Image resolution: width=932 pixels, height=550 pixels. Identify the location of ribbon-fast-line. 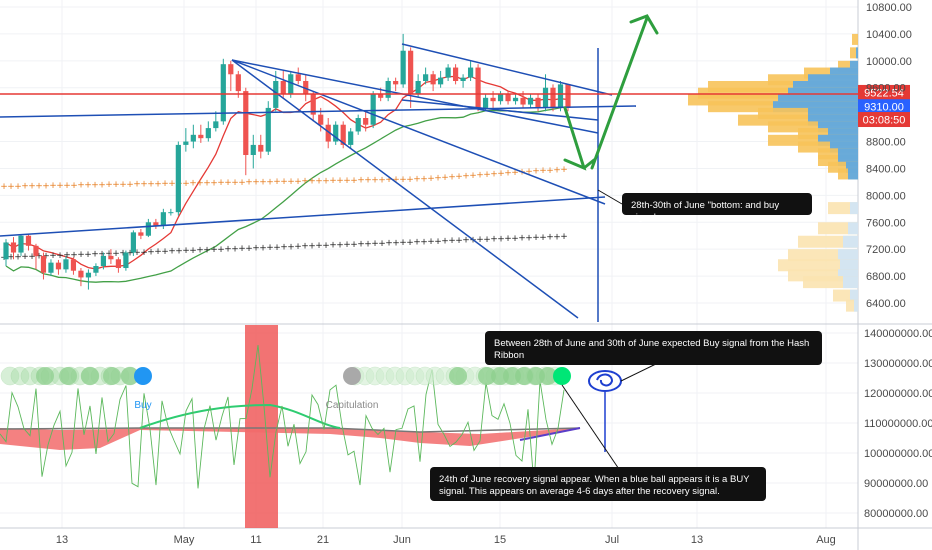
(240, 416).